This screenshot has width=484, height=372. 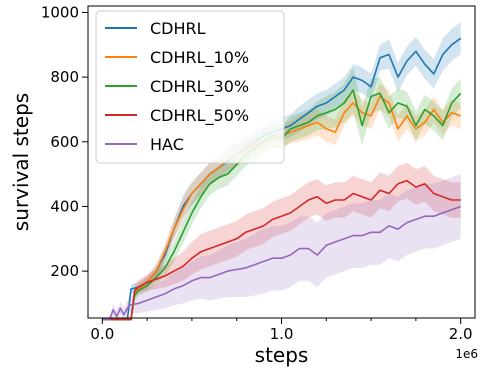 What do you see at coordinates (199, 116) in the screenshot?
I see `legend-entry-label: CDHRL_50%` at bounding box center [199, 116].